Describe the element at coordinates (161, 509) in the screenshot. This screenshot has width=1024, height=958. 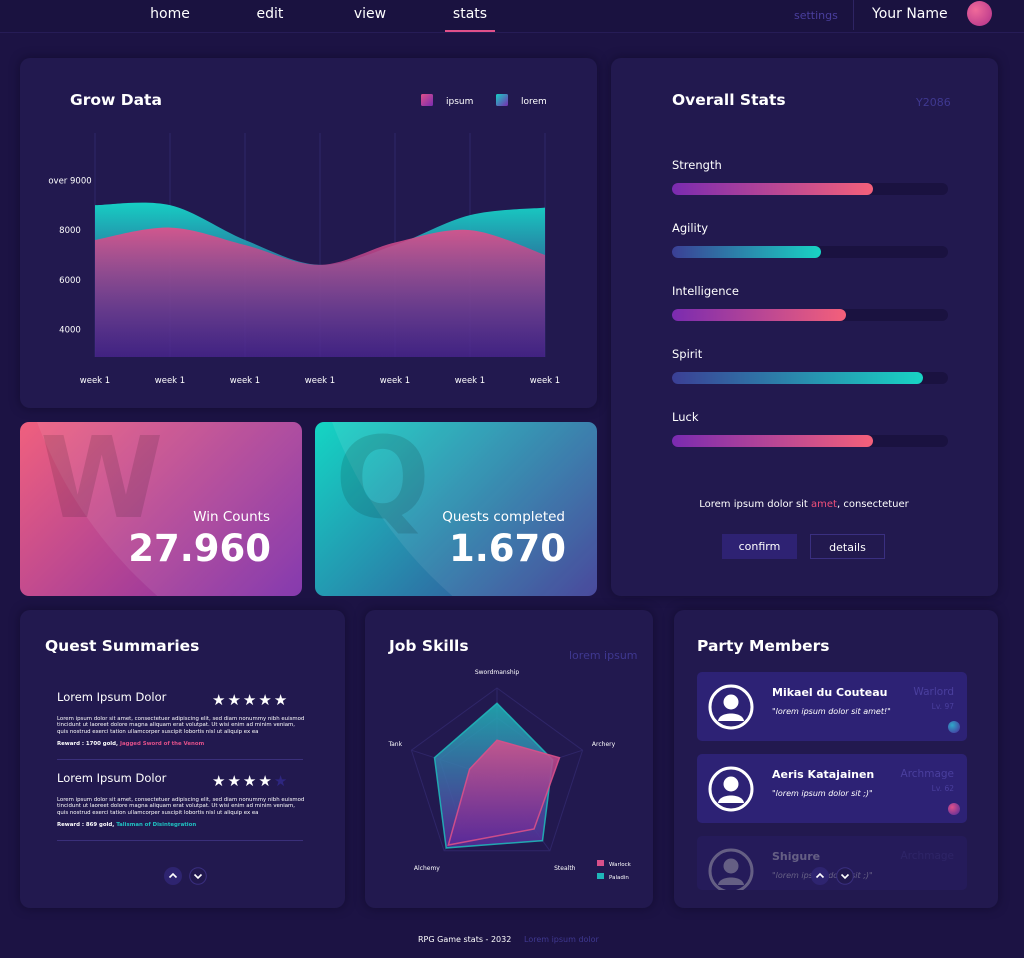
I see `score-card: W Win Counts 27.960` at that location.